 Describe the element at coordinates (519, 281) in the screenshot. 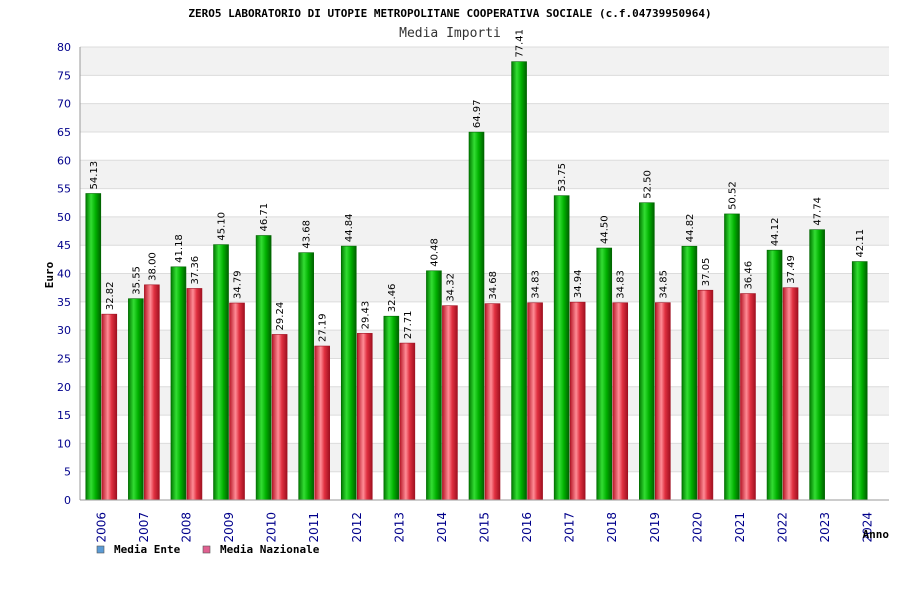

I see `bar-media-ente-2016` at that location.